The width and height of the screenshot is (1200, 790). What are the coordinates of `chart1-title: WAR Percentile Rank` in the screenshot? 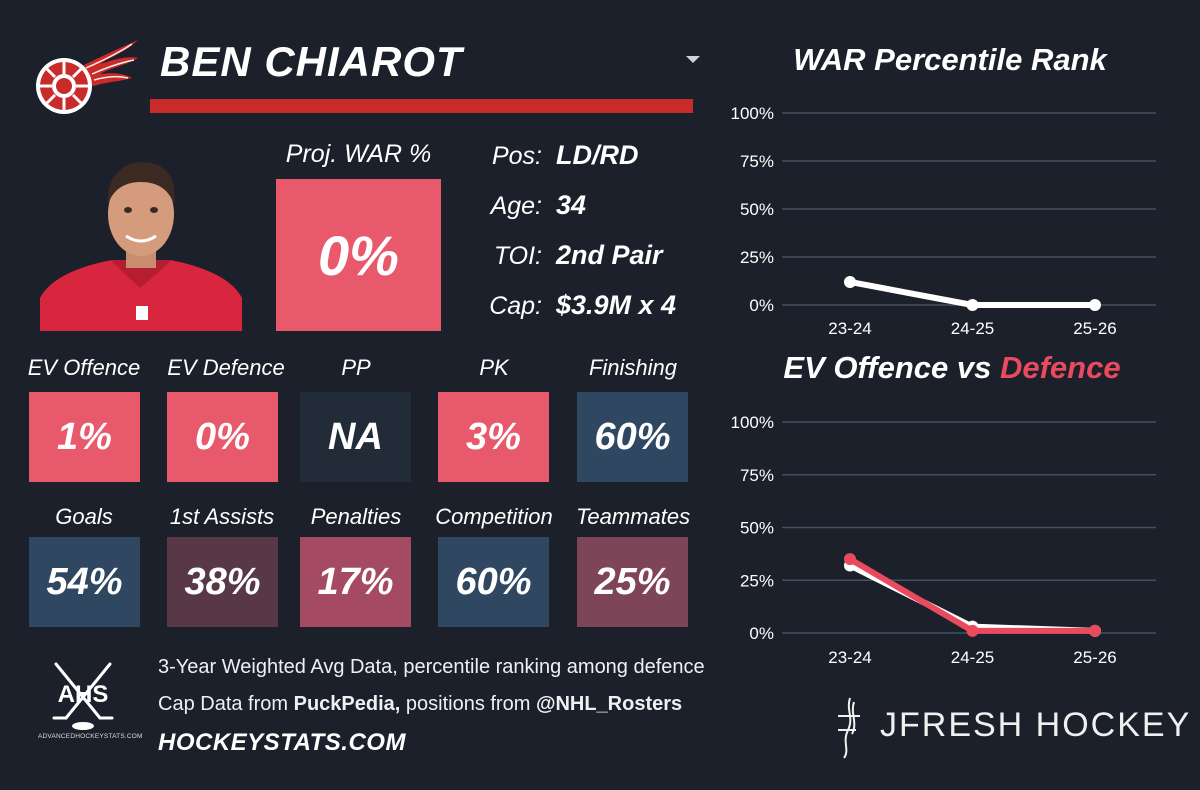 It's located at (950, 59).